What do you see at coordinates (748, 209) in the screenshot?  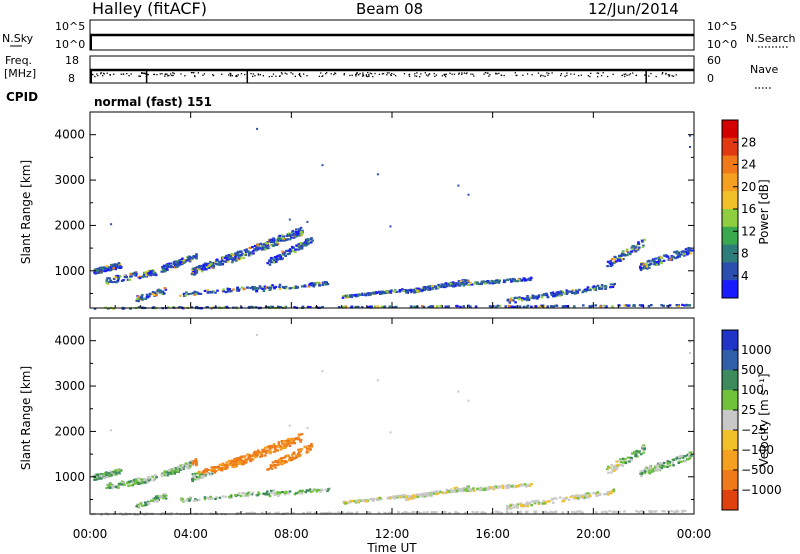 I see `colorbar-tick-label: 16` at bounding box center [748, 209].